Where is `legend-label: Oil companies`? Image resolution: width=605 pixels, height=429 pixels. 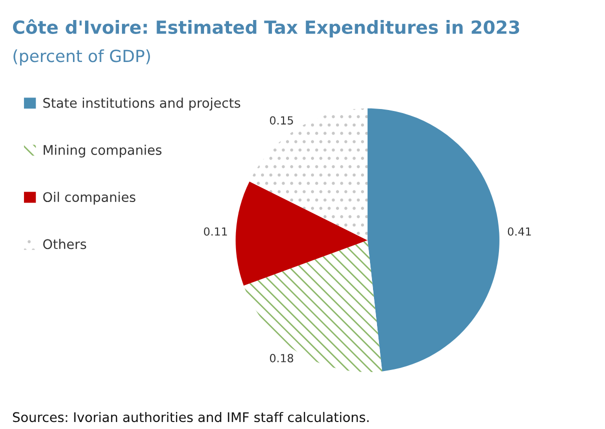
legend-label: Oil companies is located at coordinates (89, 198).